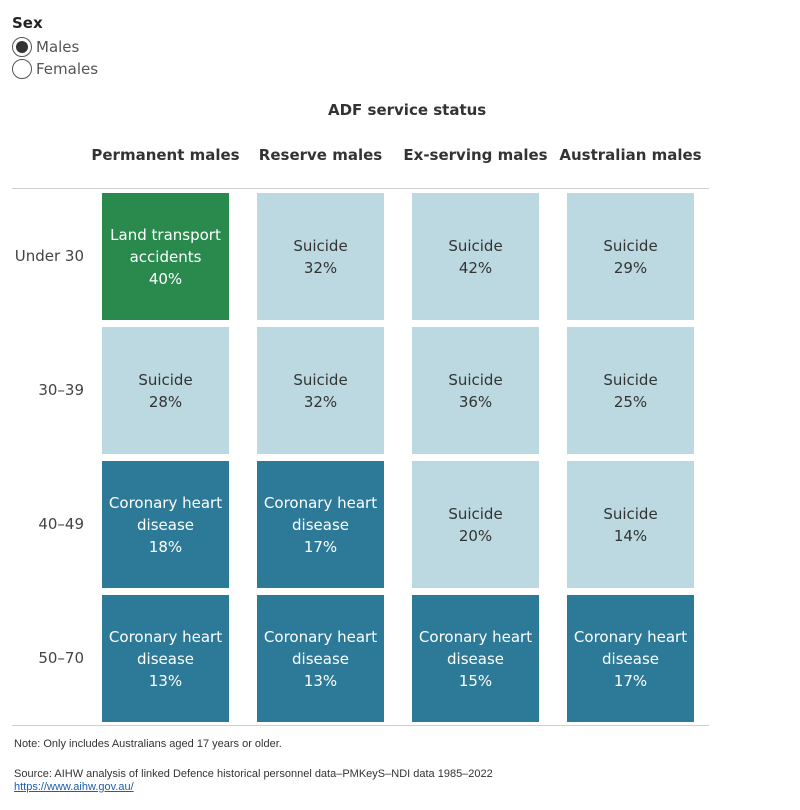 The width and height of the screenshot is (800, 810). Describe the element at coordinates (630, 390) in the screenshot. I see `heatmap-cell: Suicide 25%` at that location.